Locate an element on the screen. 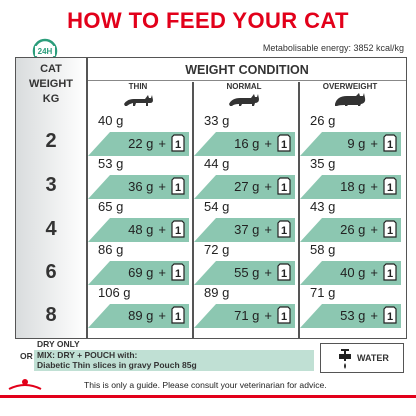  mix-band: 89 g + 1 is located at coordinates (138, 316).